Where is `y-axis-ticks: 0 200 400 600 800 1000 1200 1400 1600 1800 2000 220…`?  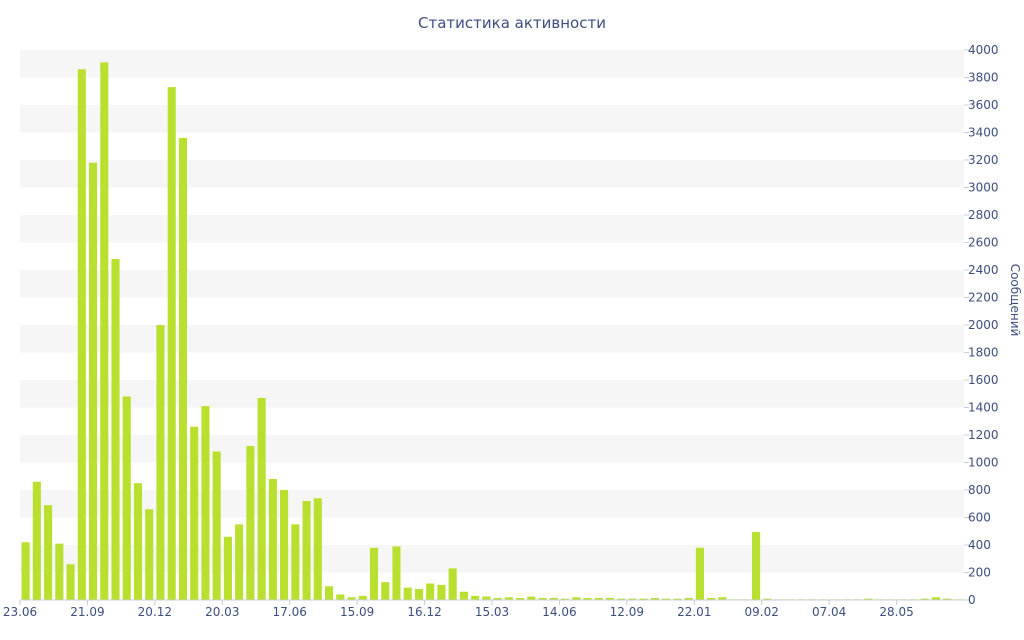 y-axis-ticks: 0 200 400 600 800 1000 1200 1400 1600 1800 2000 220… is located at coordinates (981, 325).